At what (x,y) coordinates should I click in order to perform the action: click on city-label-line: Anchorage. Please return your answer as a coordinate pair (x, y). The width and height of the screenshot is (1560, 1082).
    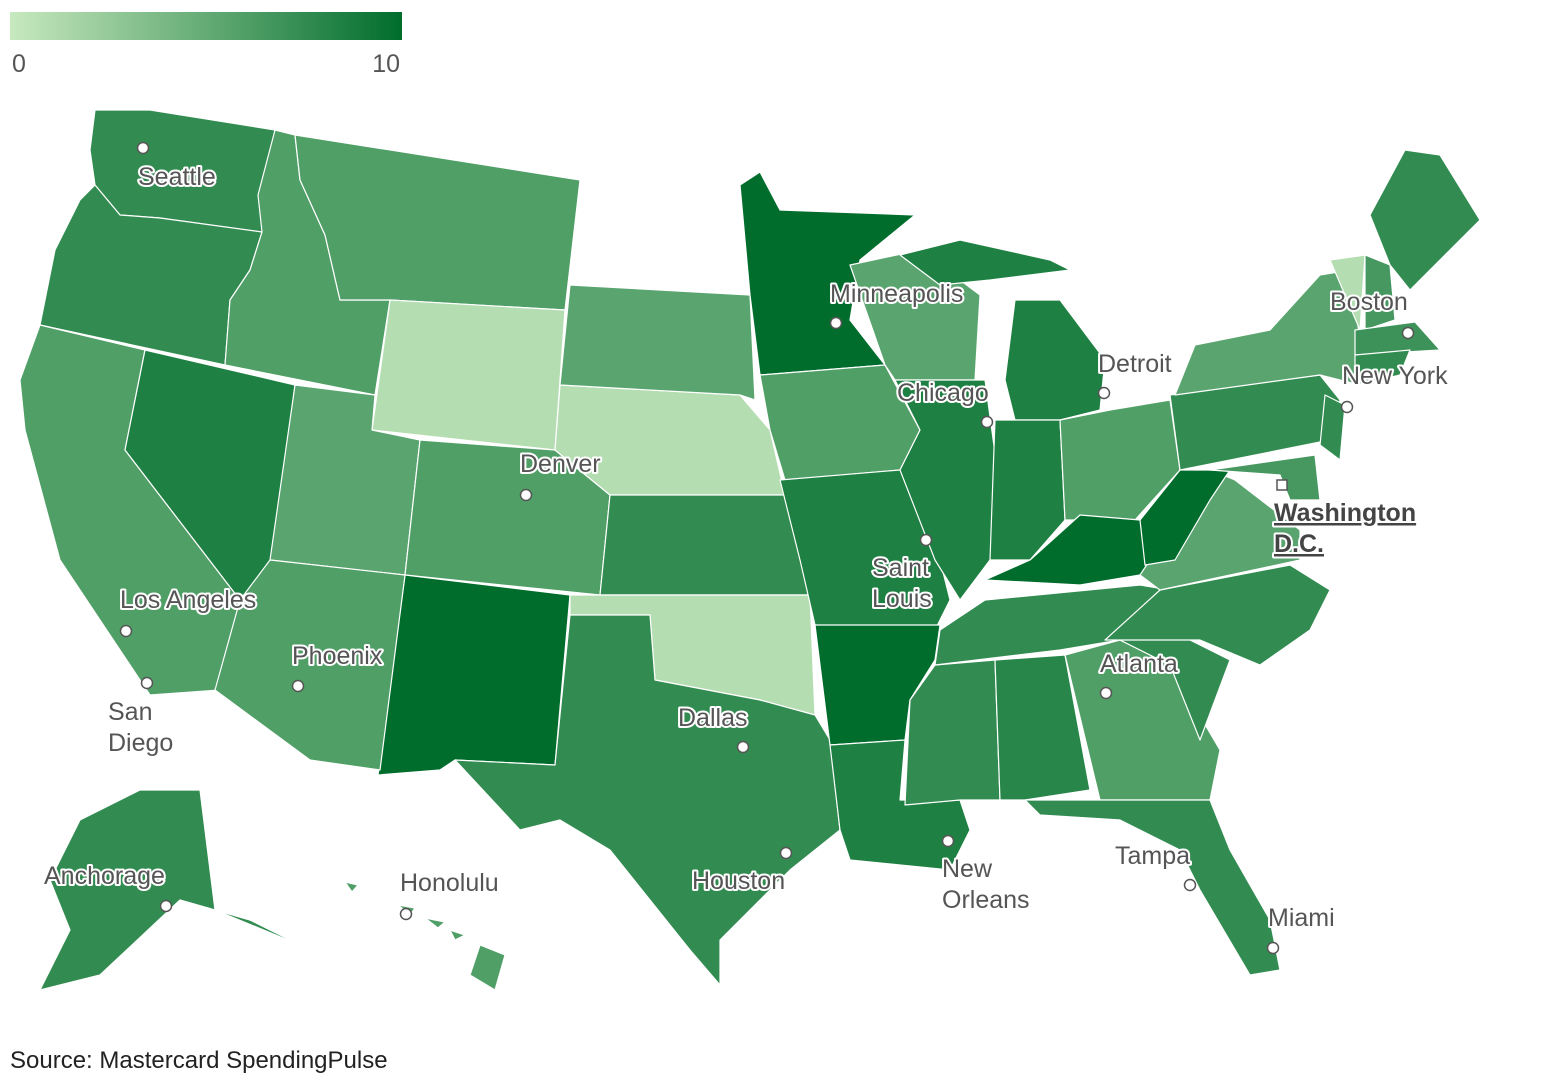
    Looking at the image, I should click on (104, 876).